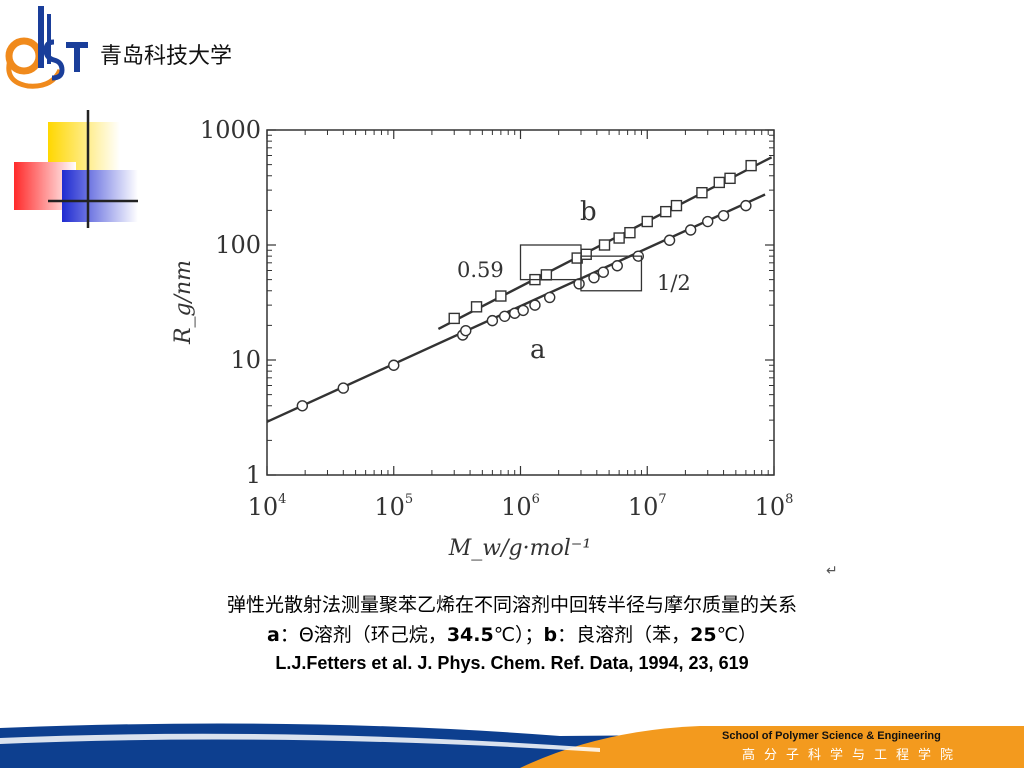  I want to click on caption-b-temp: 25, so click(703, 635).